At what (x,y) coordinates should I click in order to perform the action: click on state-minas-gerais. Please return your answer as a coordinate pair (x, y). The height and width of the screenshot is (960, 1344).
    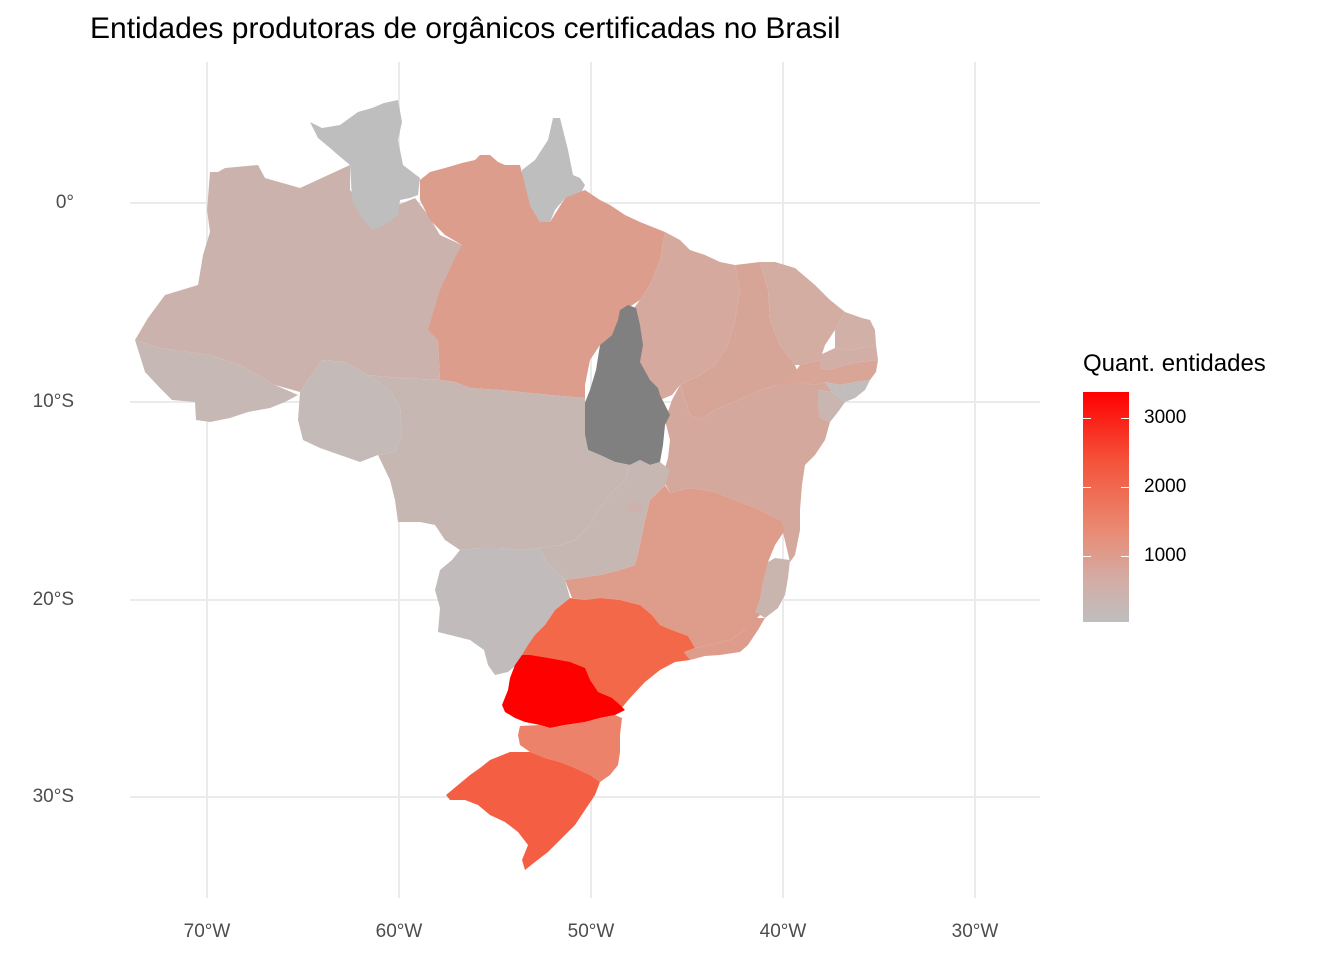
    Looking at the image, I should click on (675, 566).